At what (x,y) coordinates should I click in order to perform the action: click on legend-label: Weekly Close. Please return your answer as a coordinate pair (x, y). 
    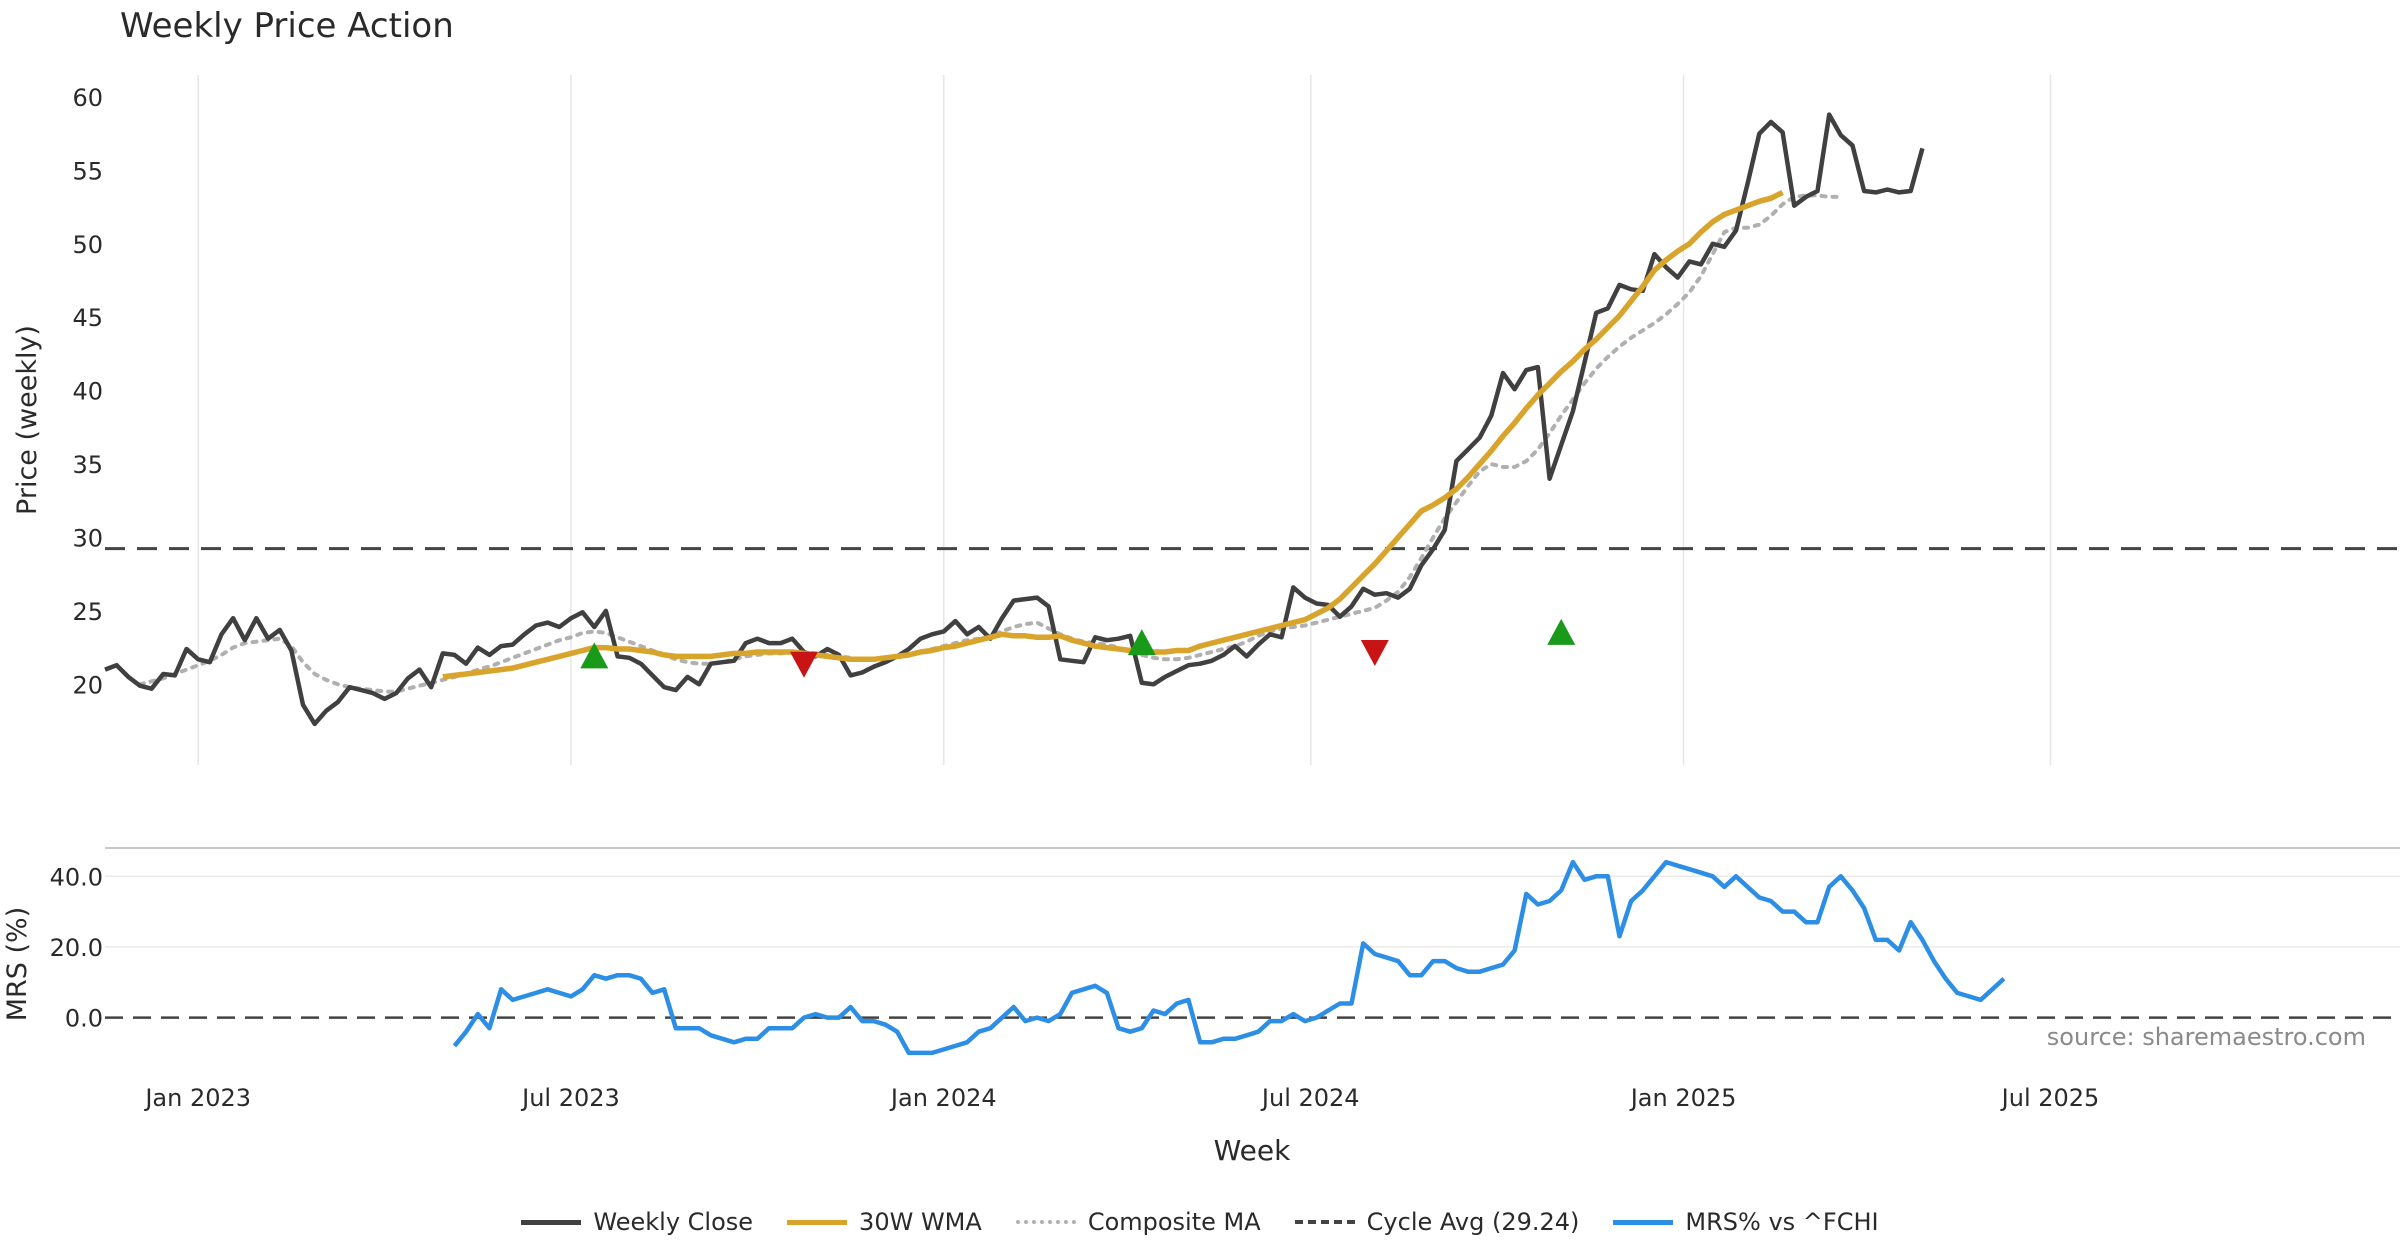
    Looking at the image, I should click on (673, 1222).